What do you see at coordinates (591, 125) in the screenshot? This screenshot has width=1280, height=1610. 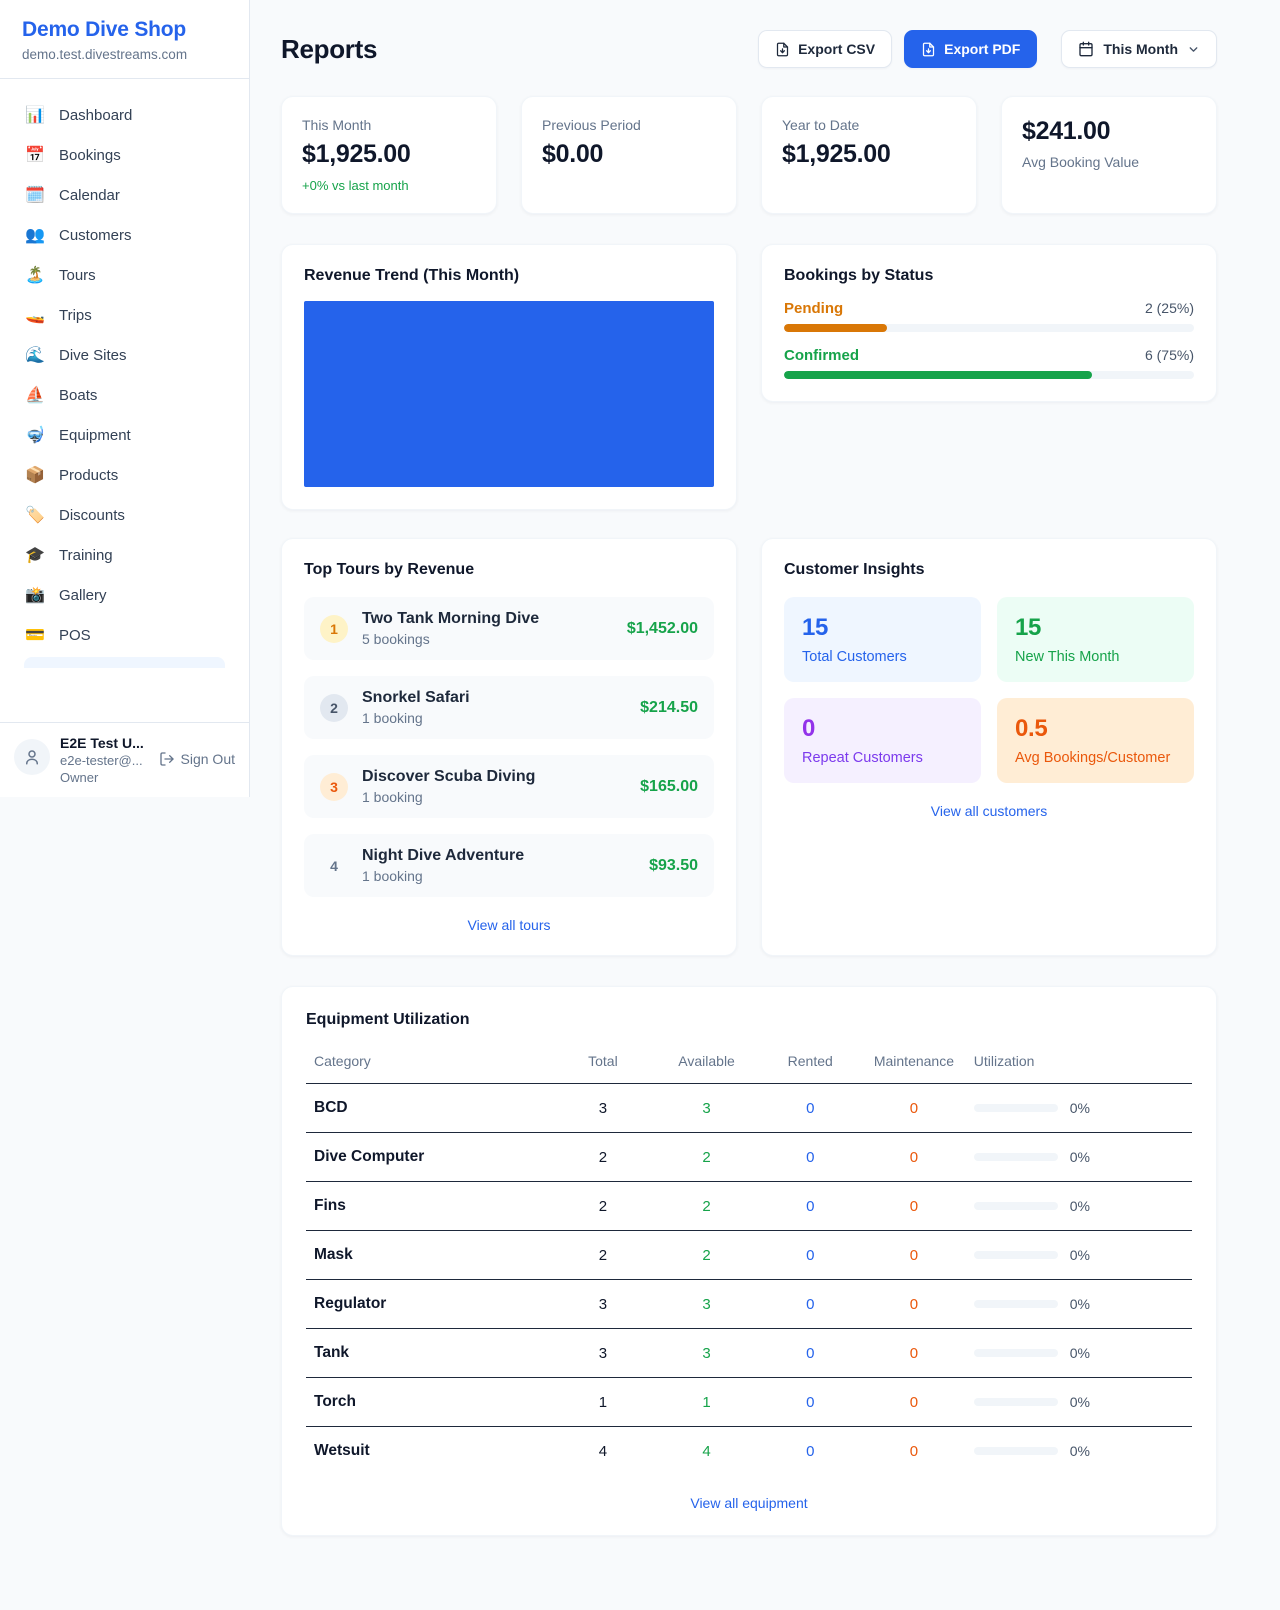 I see `stat-label: Previous Period` at bounding box center [591, 125].